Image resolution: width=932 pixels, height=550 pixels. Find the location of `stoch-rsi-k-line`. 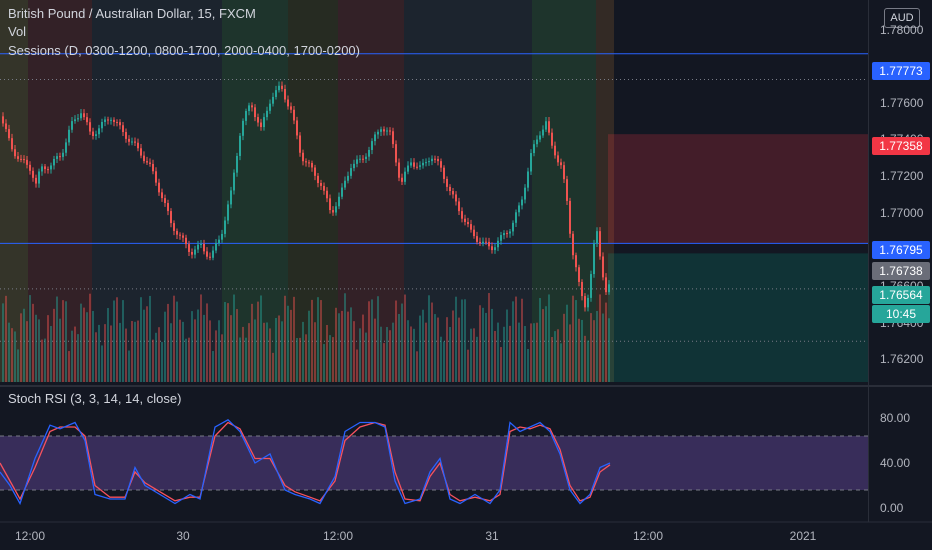

stoch-rsi-k-line is located at coordinates (305, 462).